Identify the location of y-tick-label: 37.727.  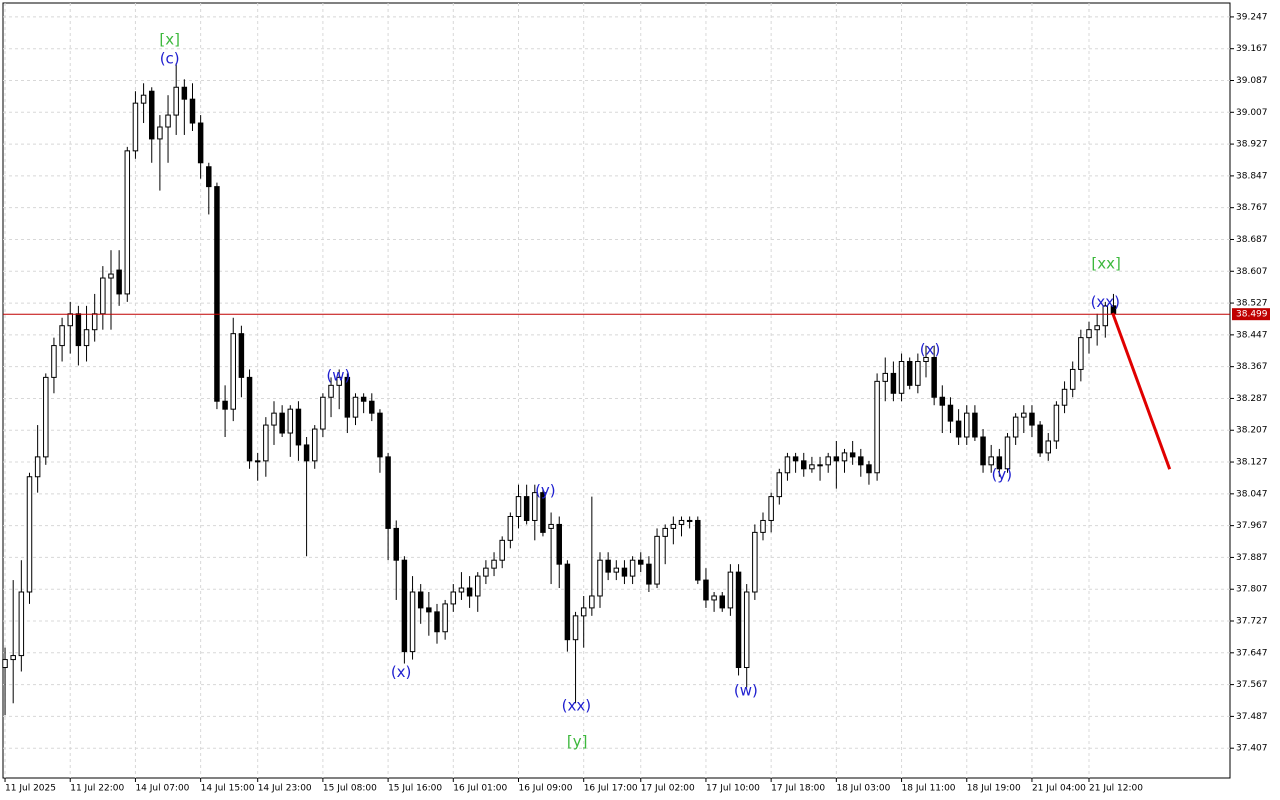
(1252, 622).